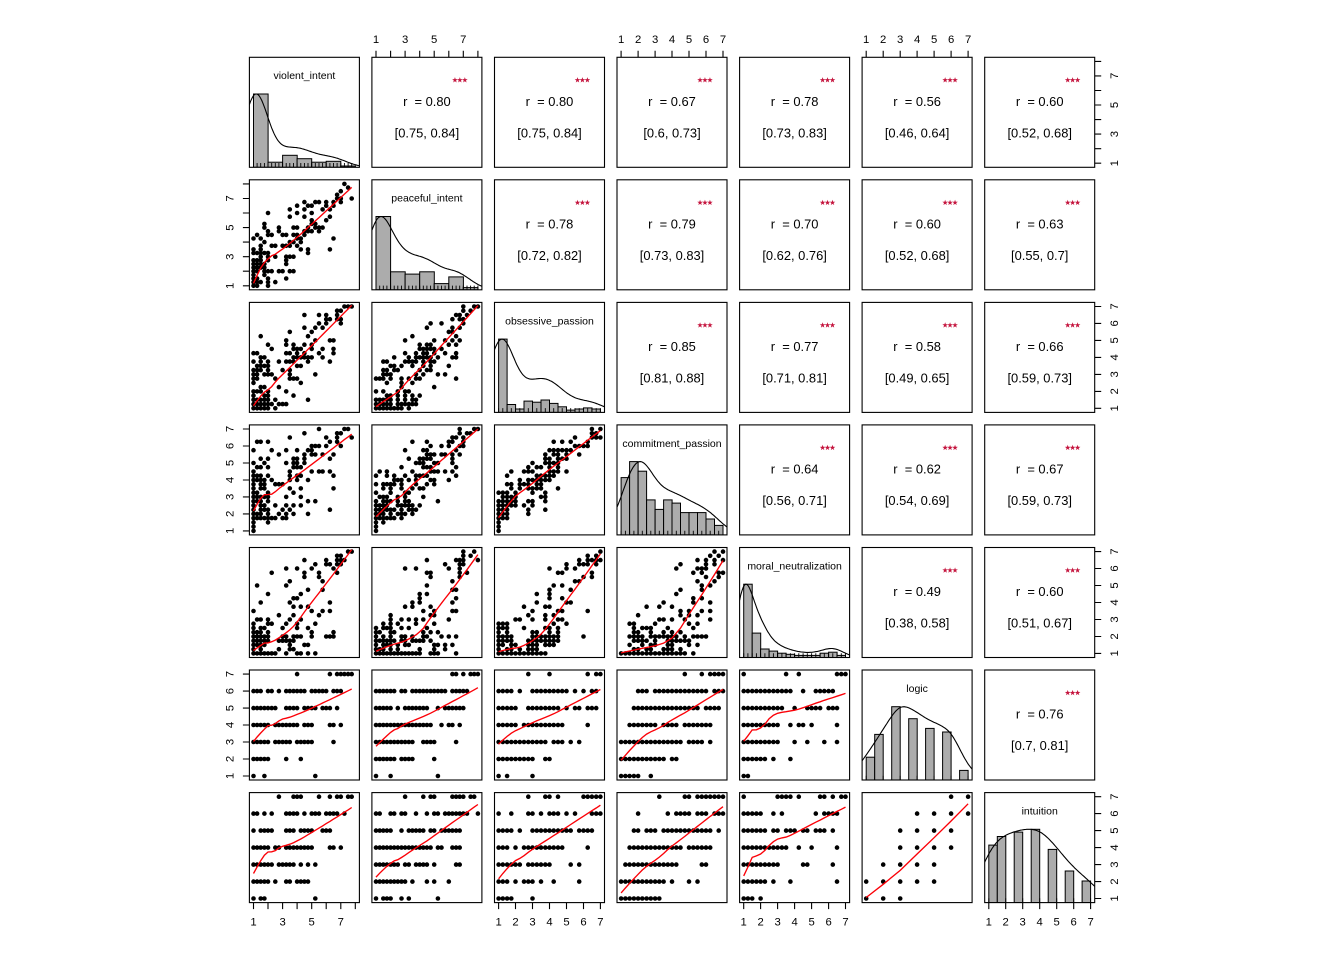 Image resolution: width=1344 pixels, height=960 pixels. What do you see at coordinates (917, 591) in the screenshot?
I see `svg-text: r = 0.49` at bounding box center [917, 591].